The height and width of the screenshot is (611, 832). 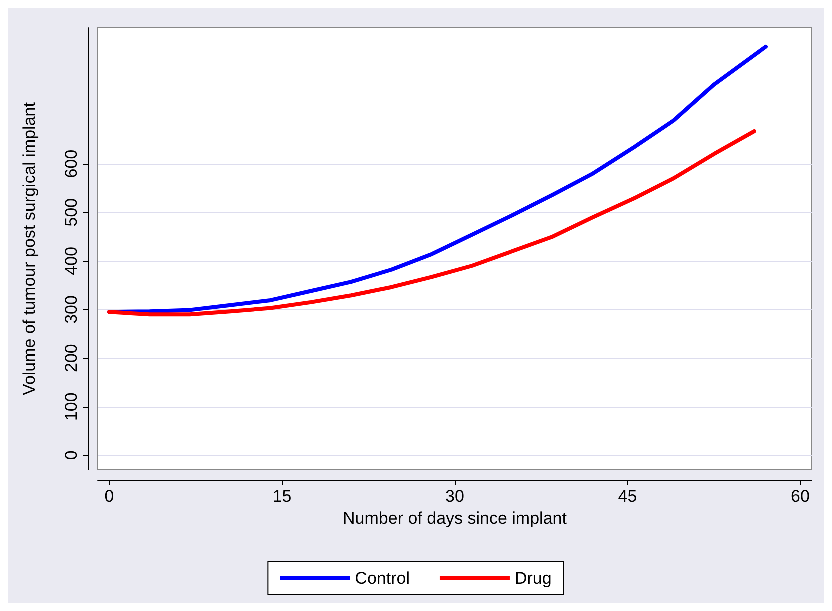 What do you see at coordinates (455, 518) in the screenshot?
I see `x-axis-title: Number of days since implant` at bounding box center [455, 518].